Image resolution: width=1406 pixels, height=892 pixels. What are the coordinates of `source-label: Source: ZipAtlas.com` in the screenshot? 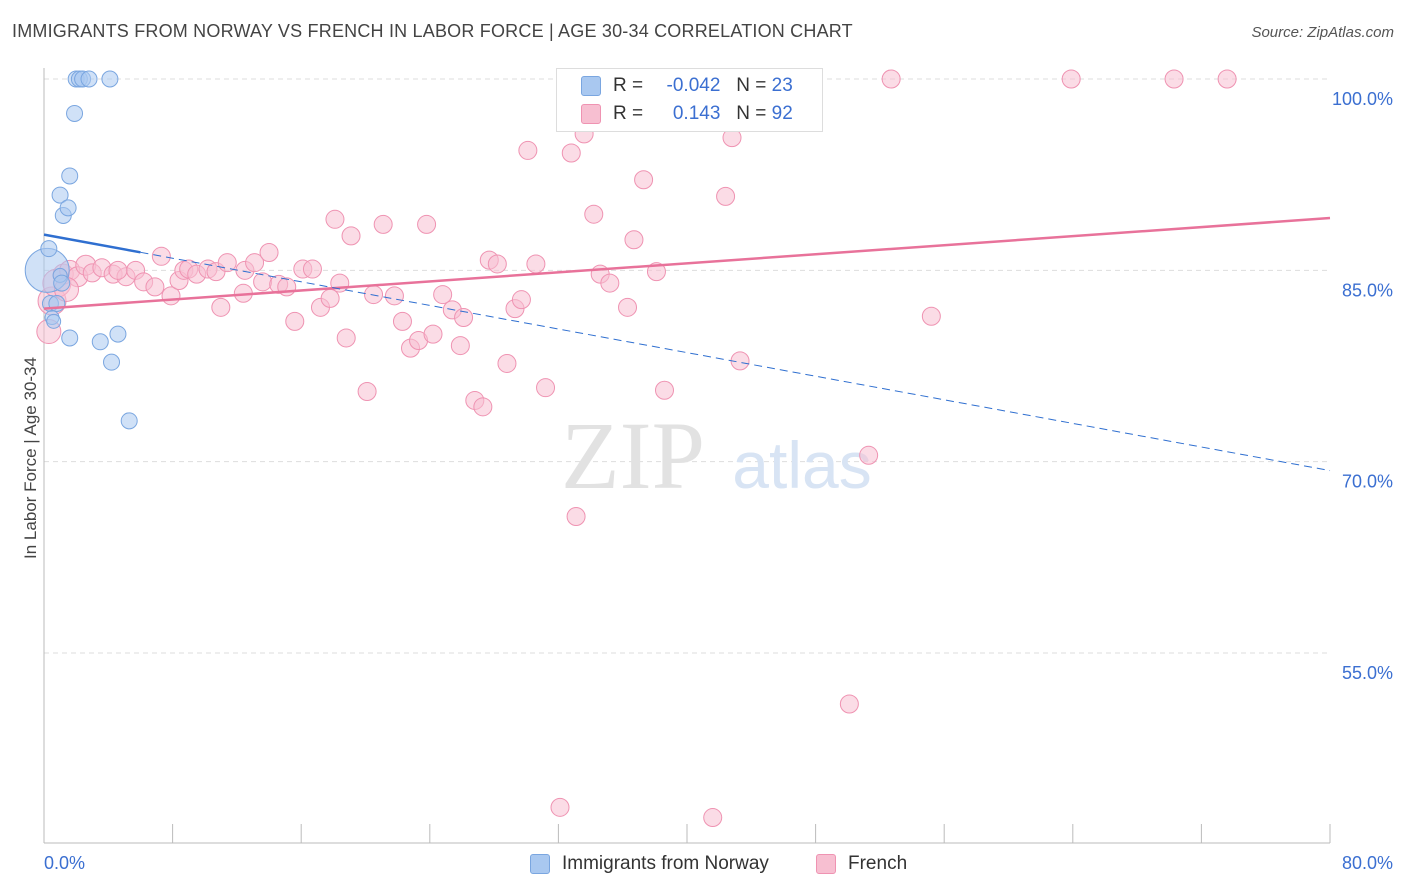 It's located at (1322, 32).